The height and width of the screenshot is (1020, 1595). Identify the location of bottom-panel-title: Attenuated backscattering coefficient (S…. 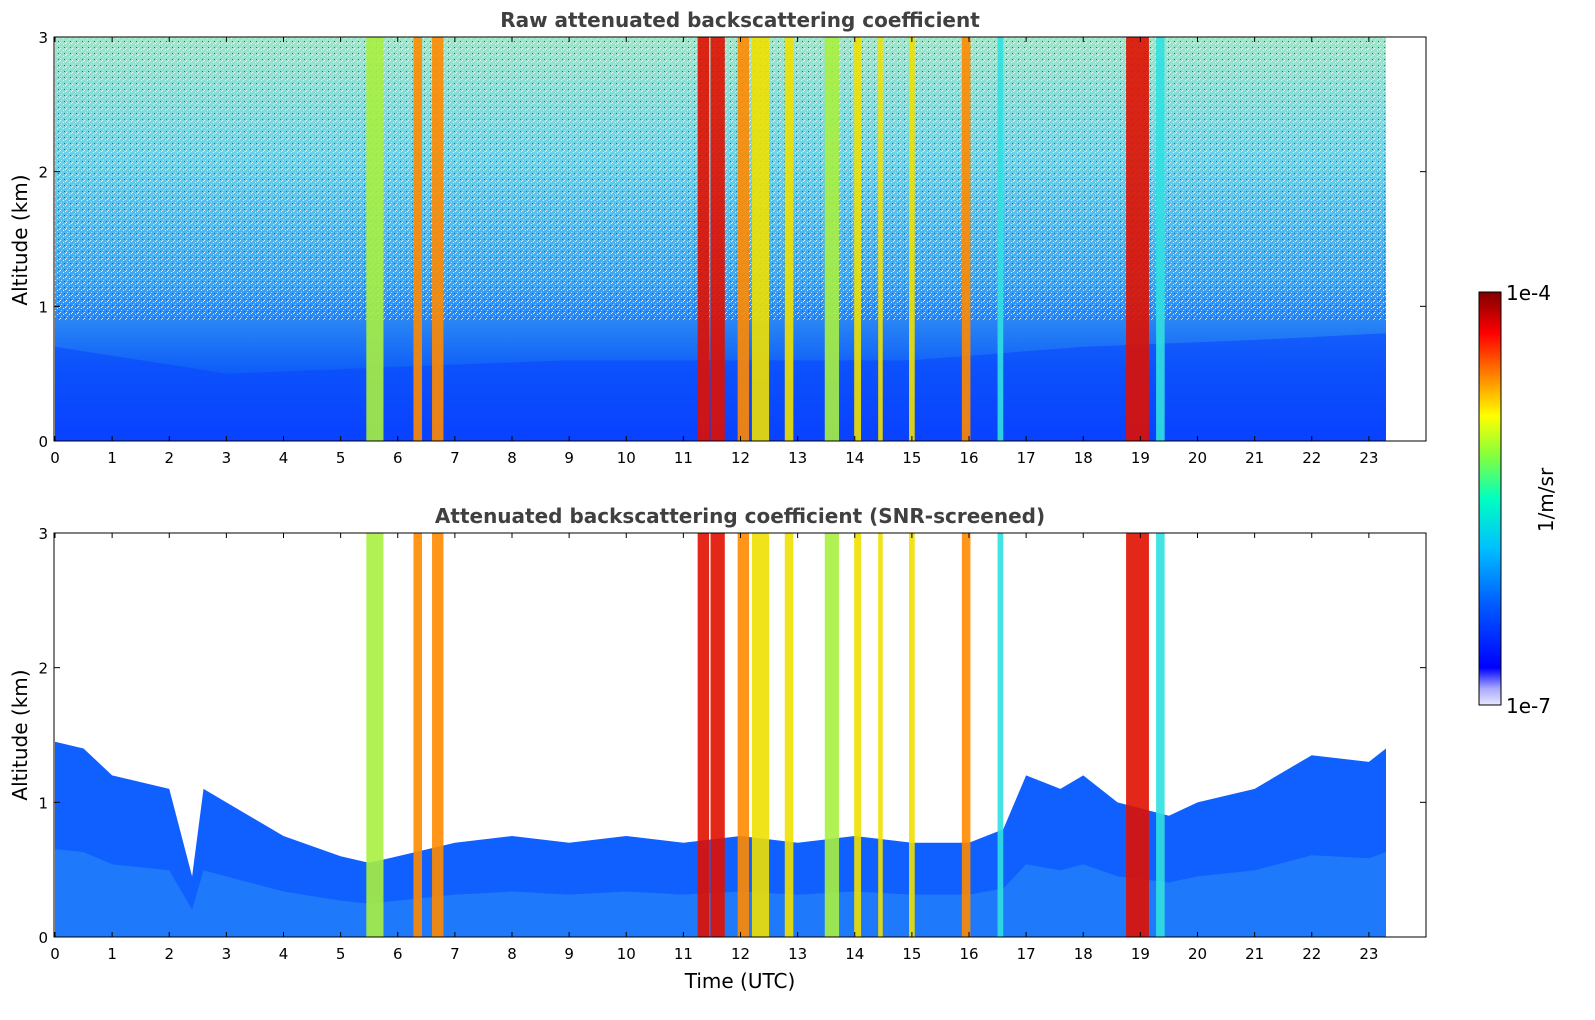
(740, 516).